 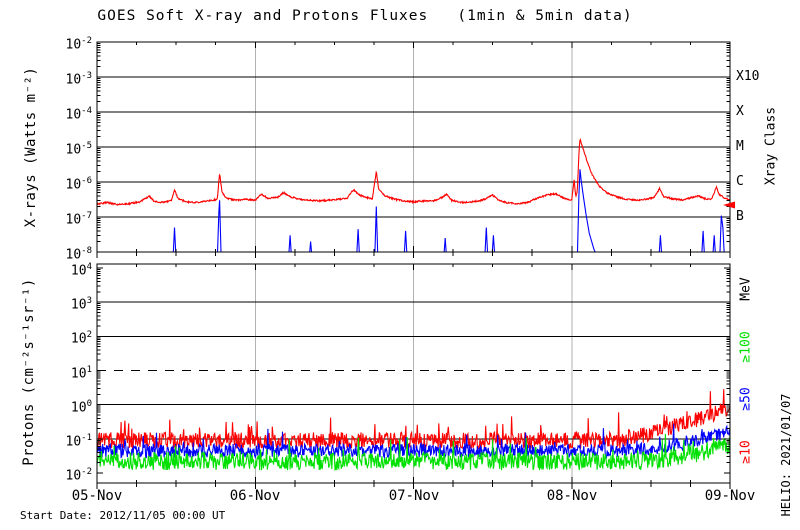 I want to click on x-tick-label: 07-Nov, so click(x=414, y=496).